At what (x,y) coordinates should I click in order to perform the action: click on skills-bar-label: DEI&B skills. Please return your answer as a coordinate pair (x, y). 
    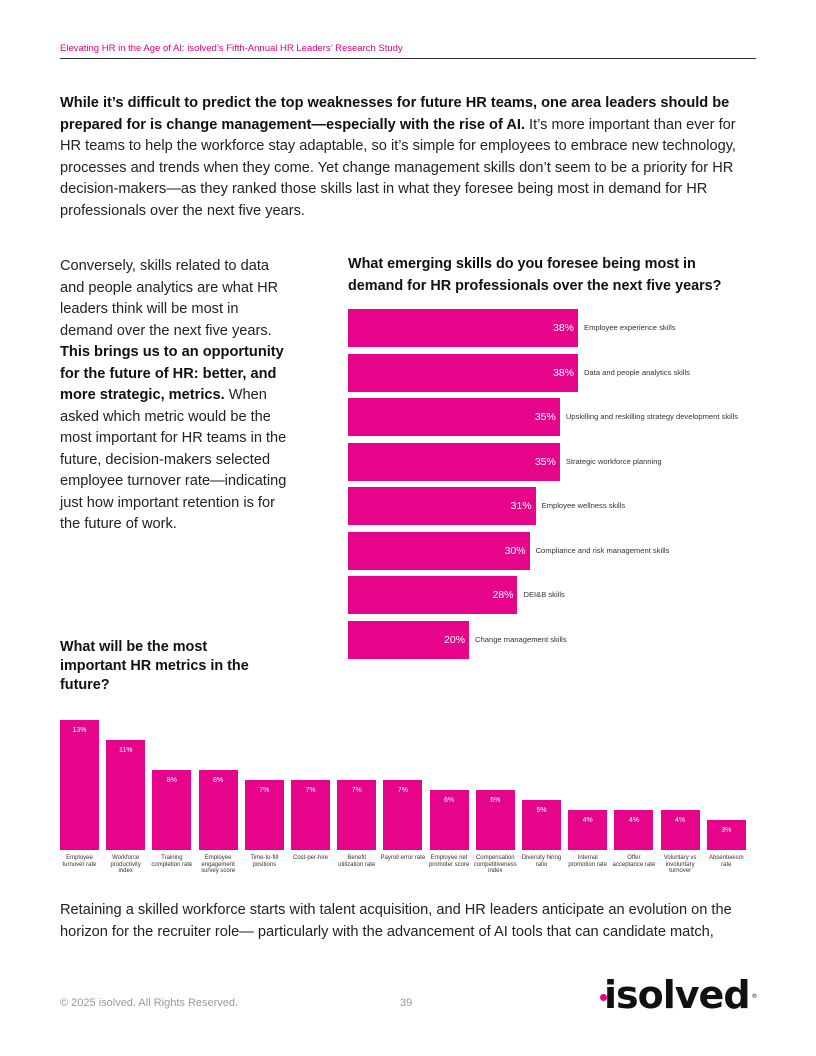
    Looking at the image, I should click on (544, 594).